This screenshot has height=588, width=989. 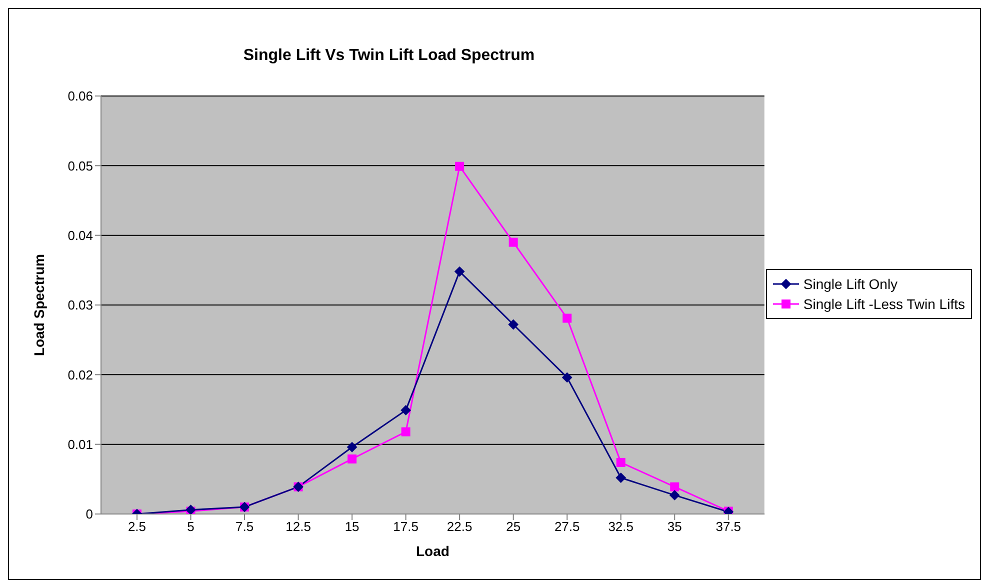 I want to click on x-tick-label: 15, so click(x=352, y=526).